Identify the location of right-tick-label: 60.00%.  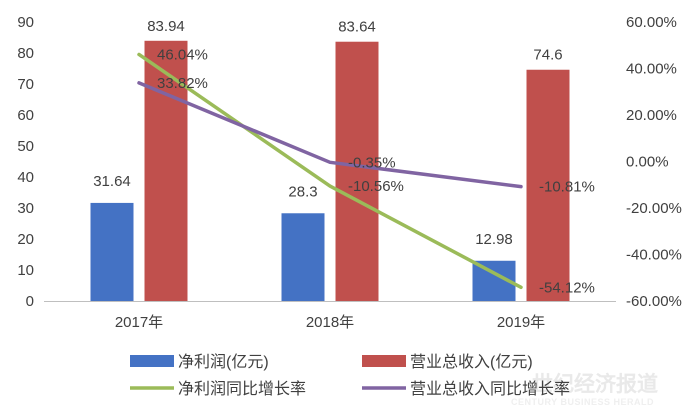
(651, 22).